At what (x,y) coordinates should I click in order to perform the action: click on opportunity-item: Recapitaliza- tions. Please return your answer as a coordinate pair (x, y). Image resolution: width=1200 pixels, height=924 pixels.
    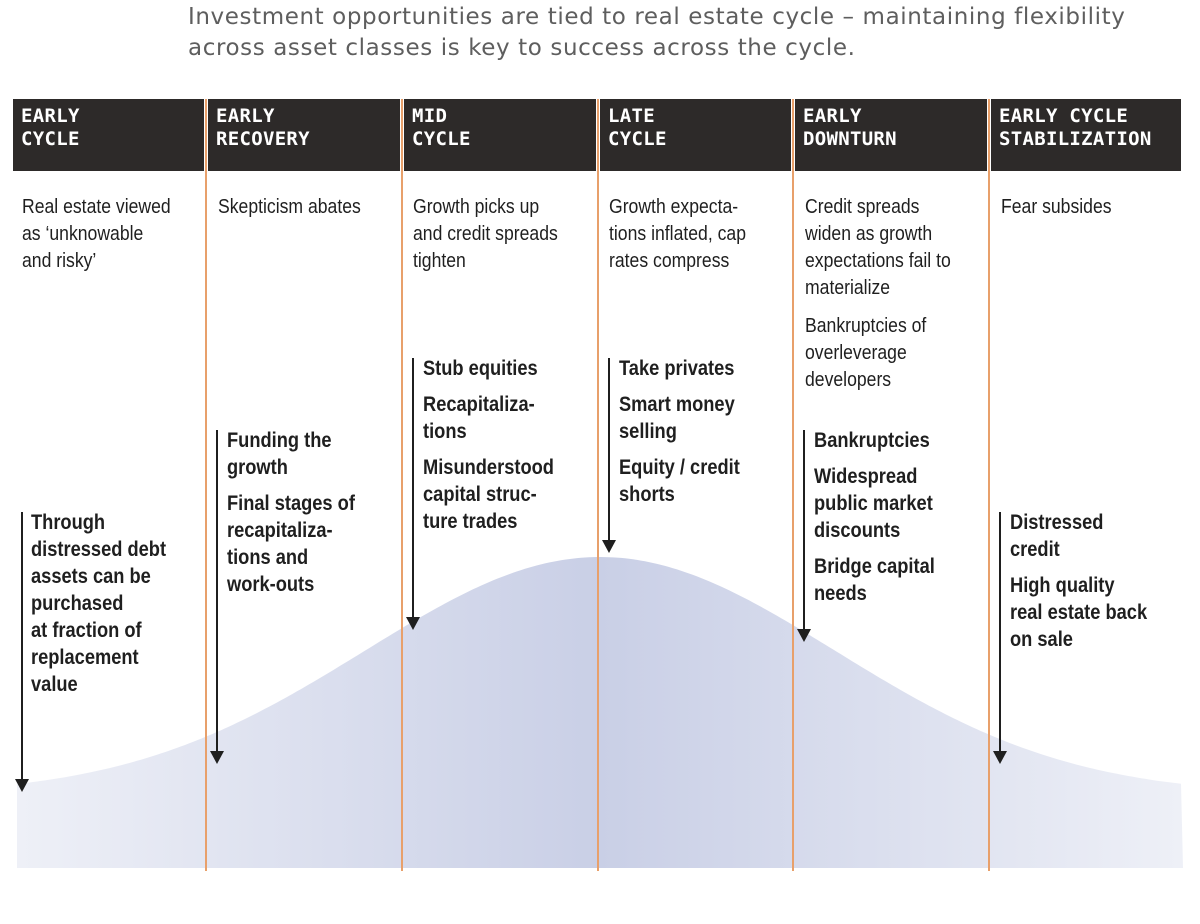
    Looking at the image, I should click on (479, 418).